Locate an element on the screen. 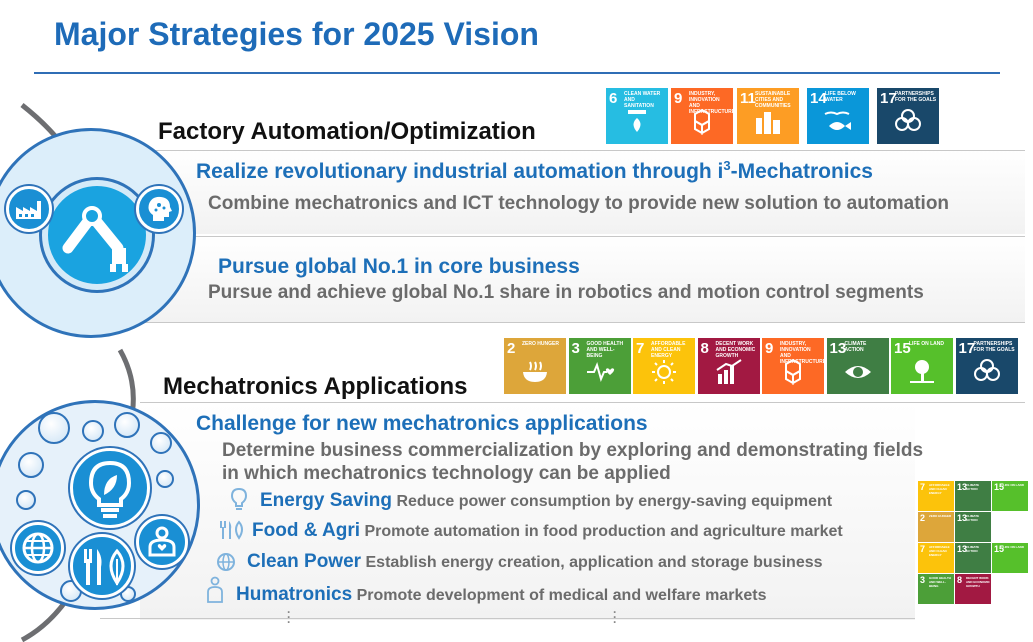 This screenshot has width=1033, height=642. sdg-number: 7 is located at coordinates (923, 487).